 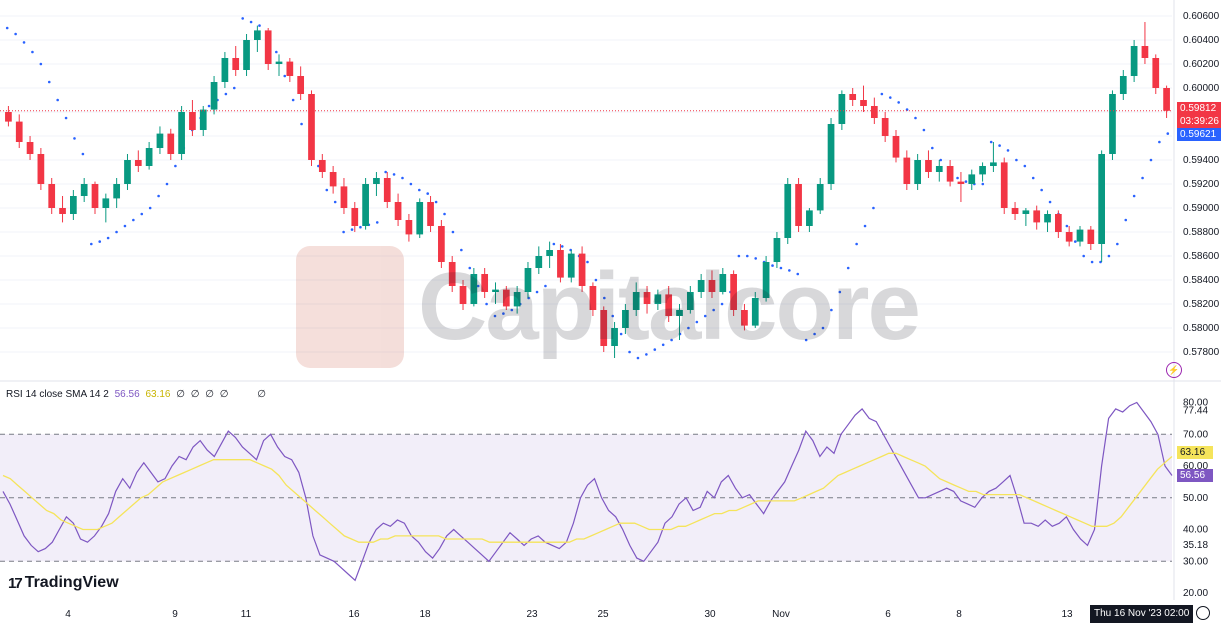 What do you see at coordinates (888, 614) in the screenshot?
I see `time-axis-label: 6` at bounding box center [888, 614].